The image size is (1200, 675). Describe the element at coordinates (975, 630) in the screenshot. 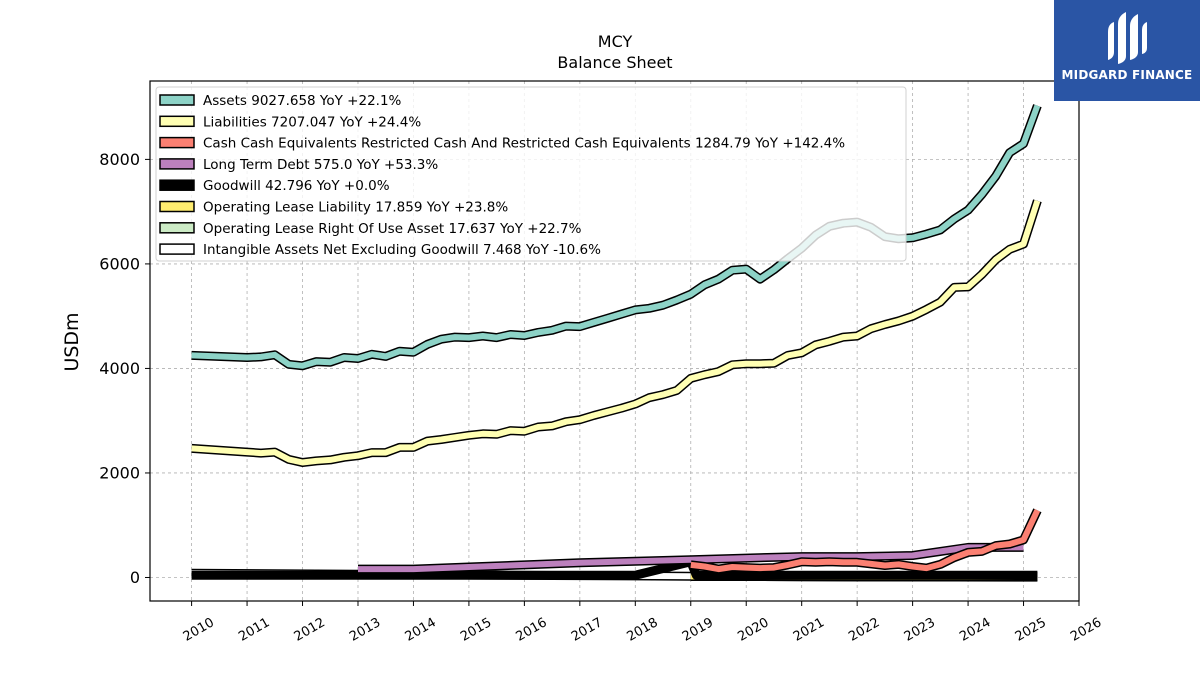

I see `x-tick-label: 2024` at that location.